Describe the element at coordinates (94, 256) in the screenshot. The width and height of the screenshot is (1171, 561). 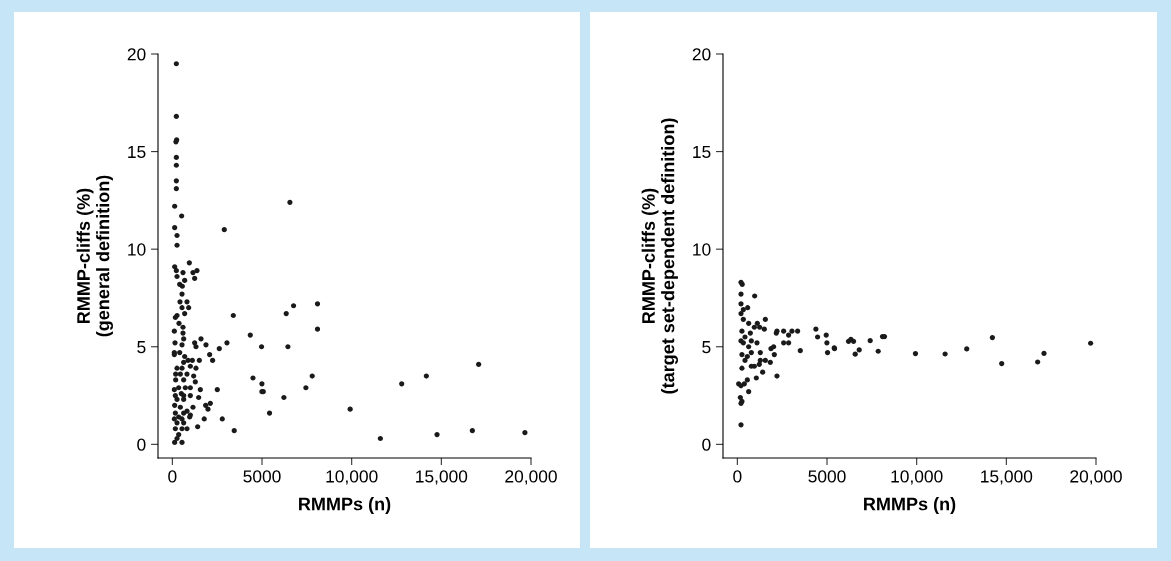
I see `y-axis-title: RMMP-cliffs (%) (general definition)` at that location.